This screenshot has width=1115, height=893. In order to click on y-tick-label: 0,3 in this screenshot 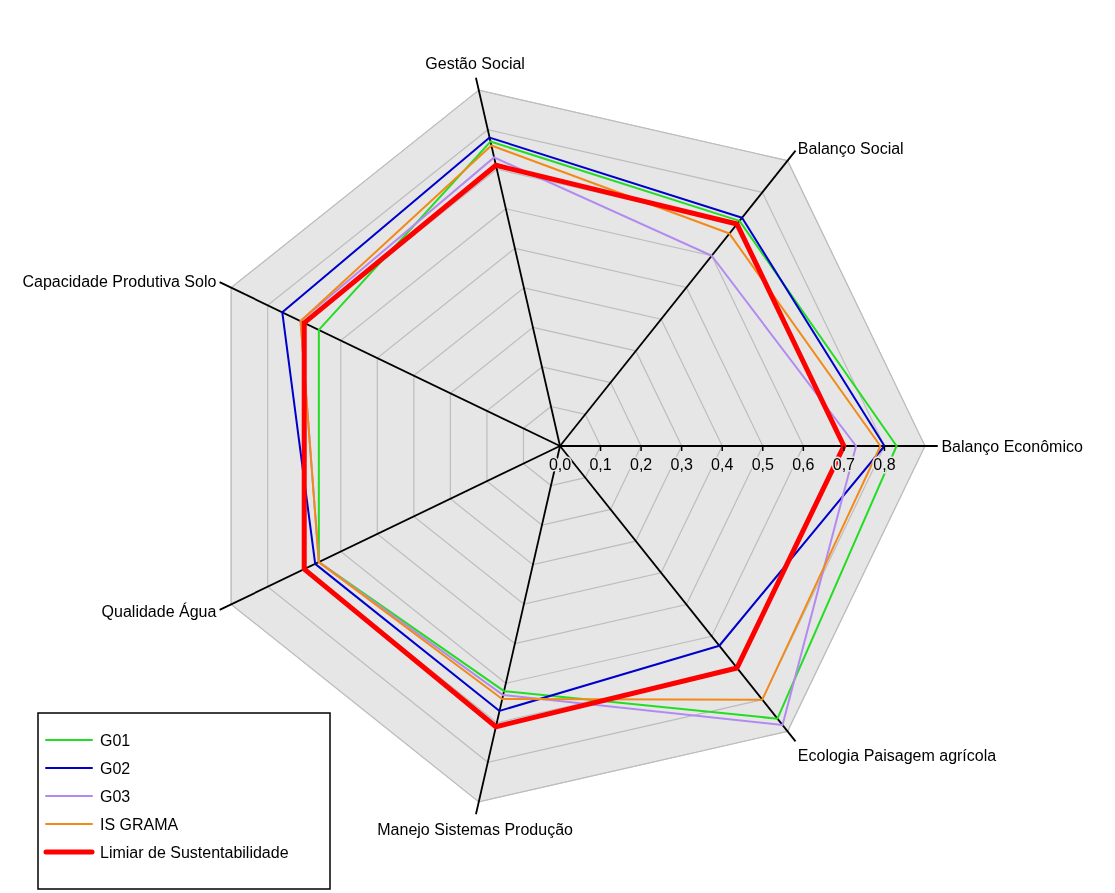, I will do `click(681, 464)`.